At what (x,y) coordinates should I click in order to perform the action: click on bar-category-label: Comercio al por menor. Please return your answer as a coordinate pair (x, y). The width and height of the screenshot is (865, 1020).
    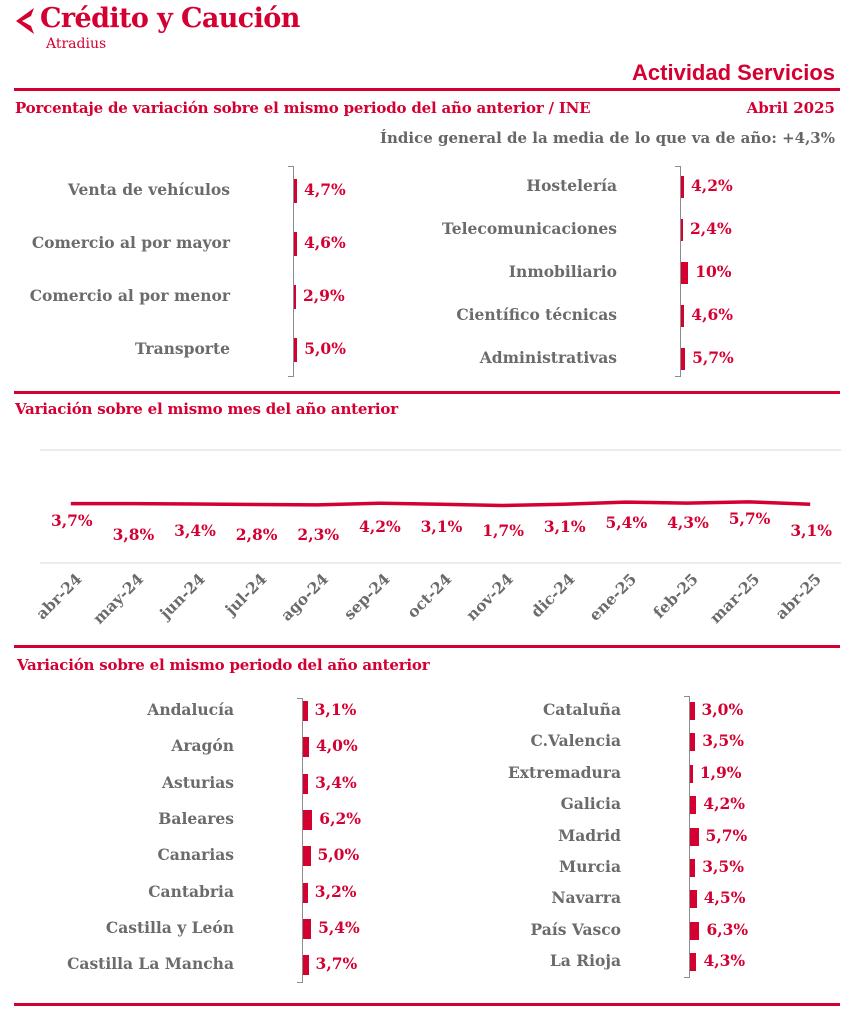
    Looking at the image, I should click on (129, 295).